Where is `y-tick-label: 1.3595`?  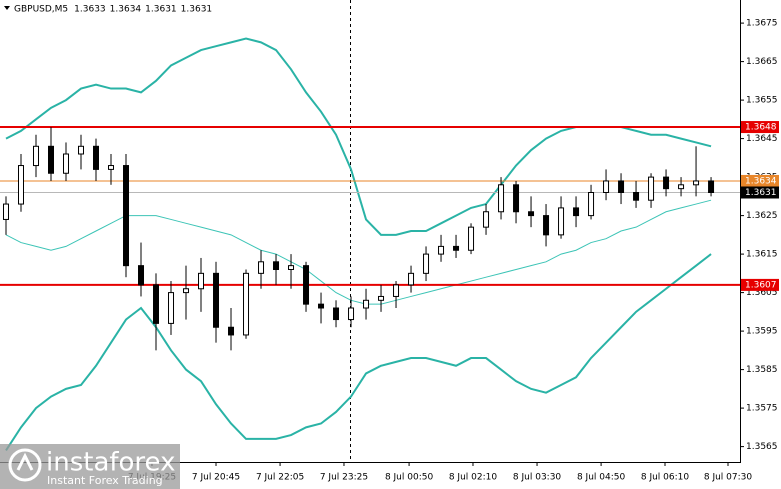
y-tick-label: 1.3595 is located at coordinates (762, 332).